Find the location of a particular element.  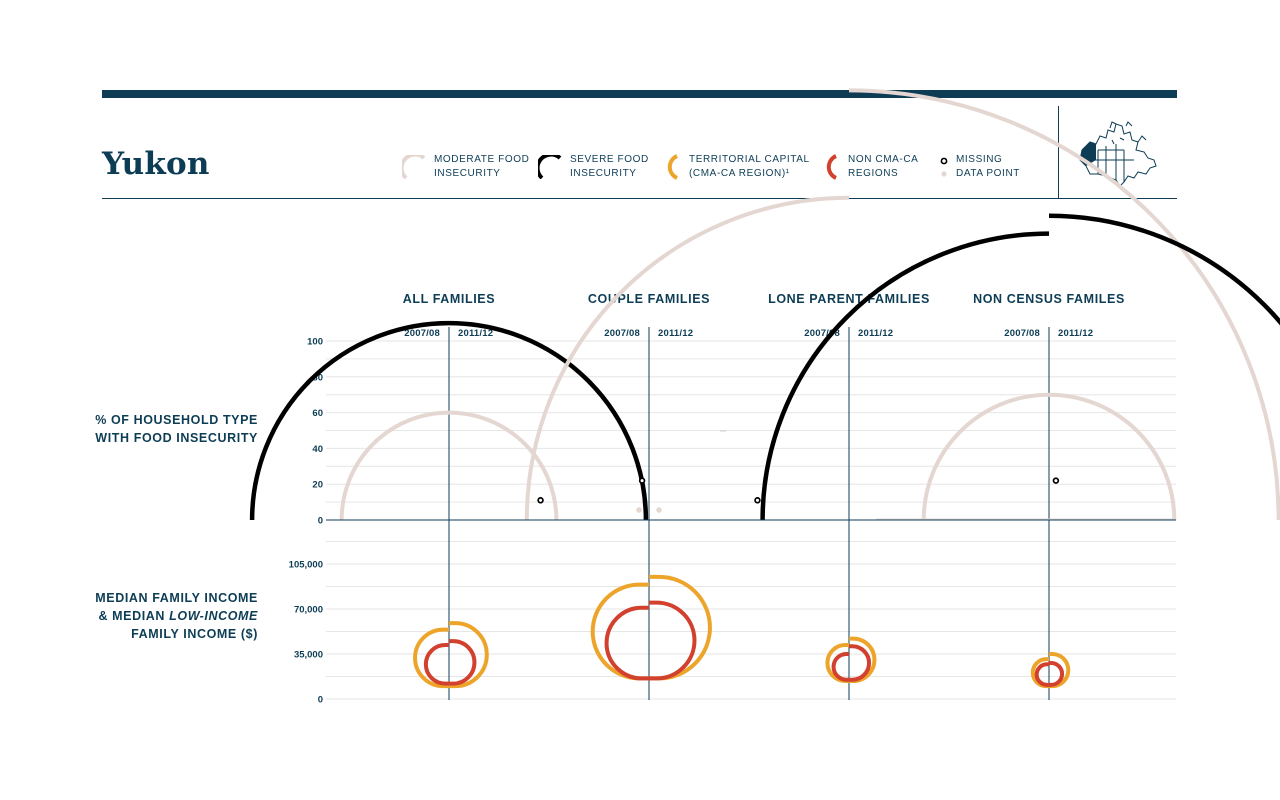

top-rule is located at coordinates (639, 94).